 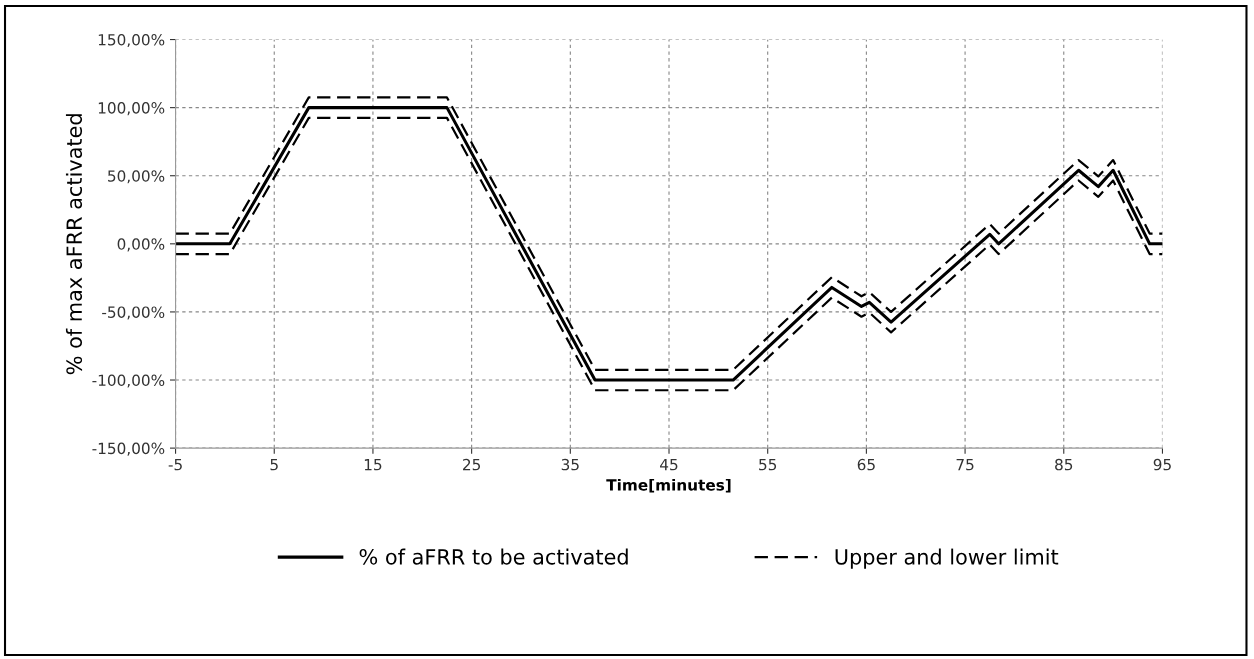 I want to click on x-tick-label: 35, so click(x=570, y=464).